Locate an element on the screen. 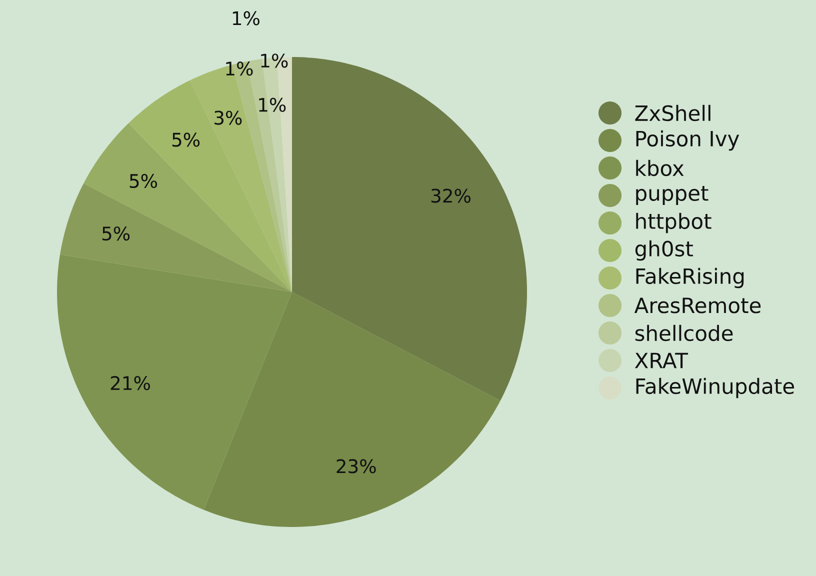 The image size is (816, 576). legend-label: puppet is located at coordinates (672, 196).